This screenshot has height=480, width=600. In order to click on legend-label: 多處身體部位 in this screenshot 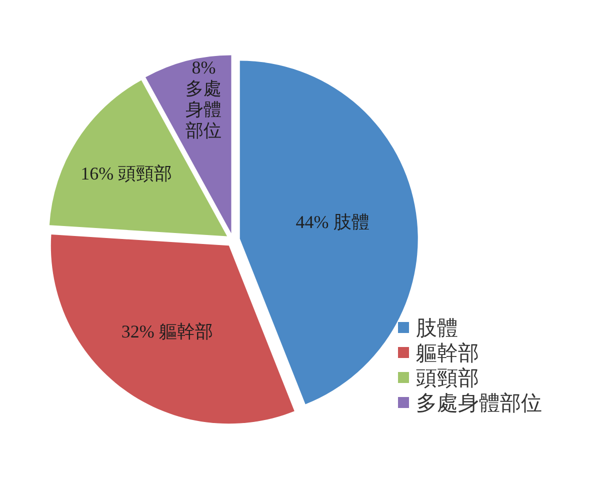, I will do `click(479, 403)`.